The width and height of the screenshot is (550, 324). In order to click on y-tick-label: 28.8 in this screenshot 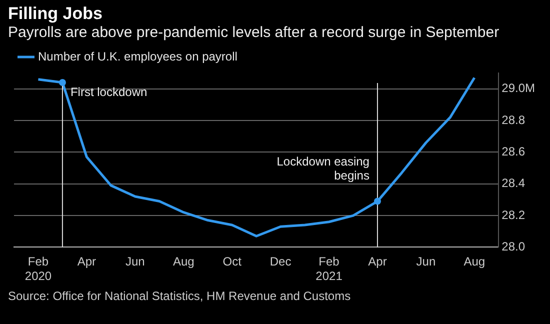, I will do `click(514, 119)`.